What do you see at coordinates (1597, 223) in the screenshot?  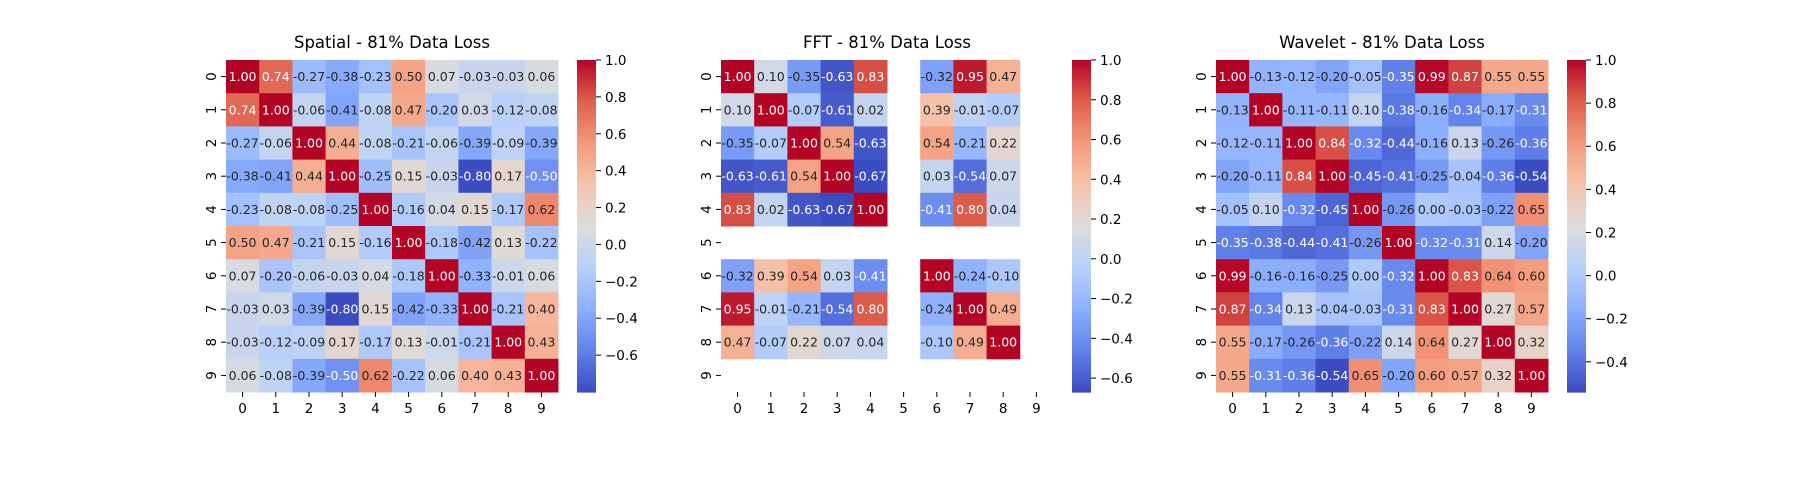 I see `wavelet-colorbar: 1.0 0.8 0.6 0.4 0.2 0.0 −0.2 −0.4` at bounding box center [1597, 223].